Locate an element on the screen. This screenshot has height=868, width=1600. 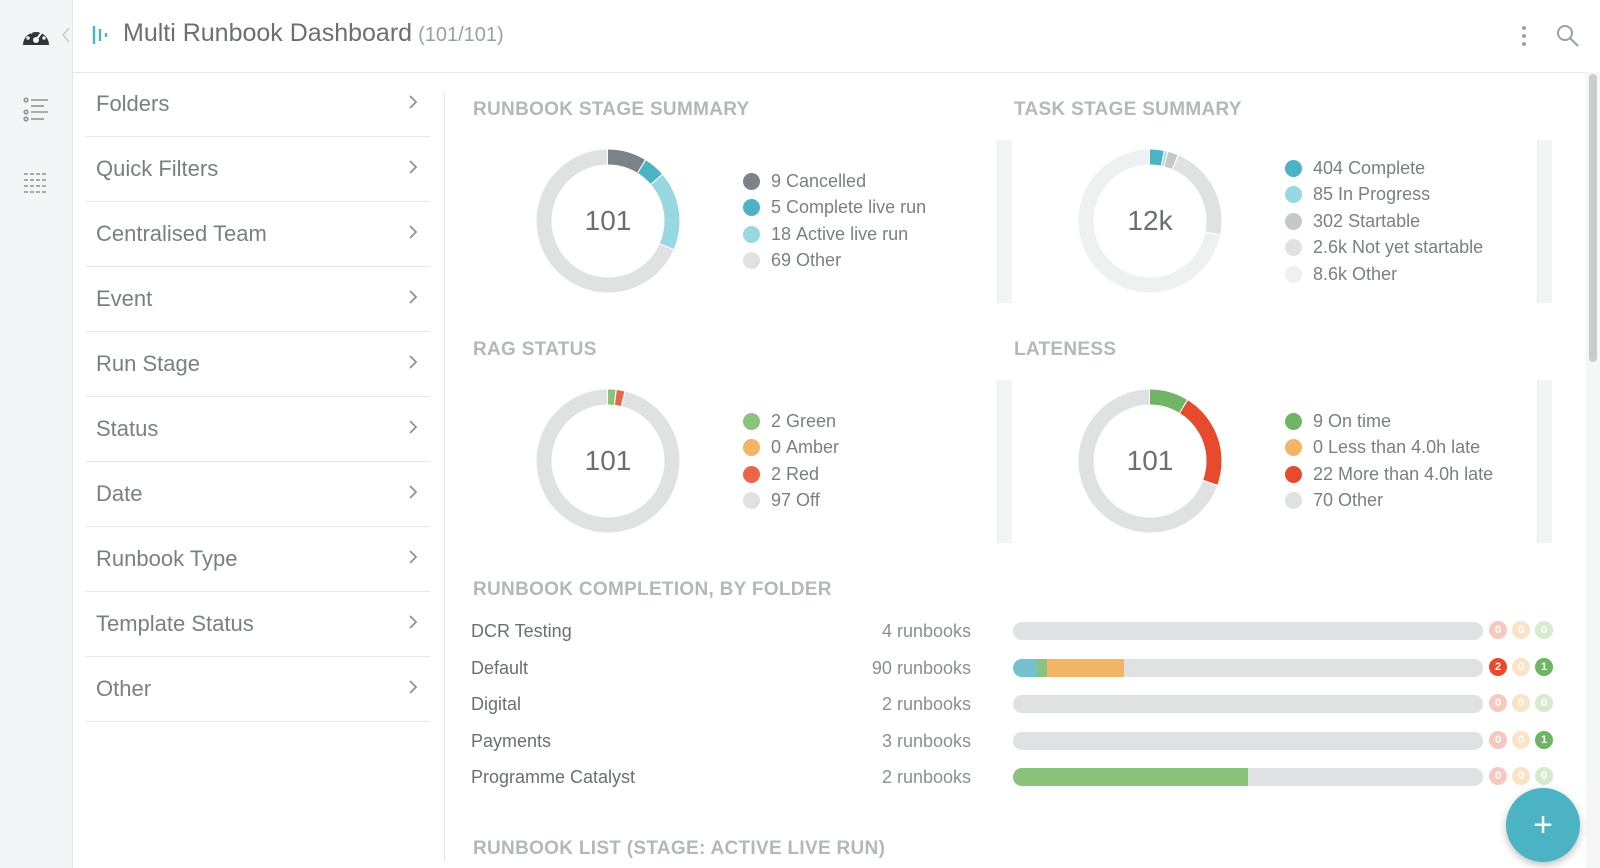
runbook-stage-slice-cancelled is located at coordinates (608, 221).